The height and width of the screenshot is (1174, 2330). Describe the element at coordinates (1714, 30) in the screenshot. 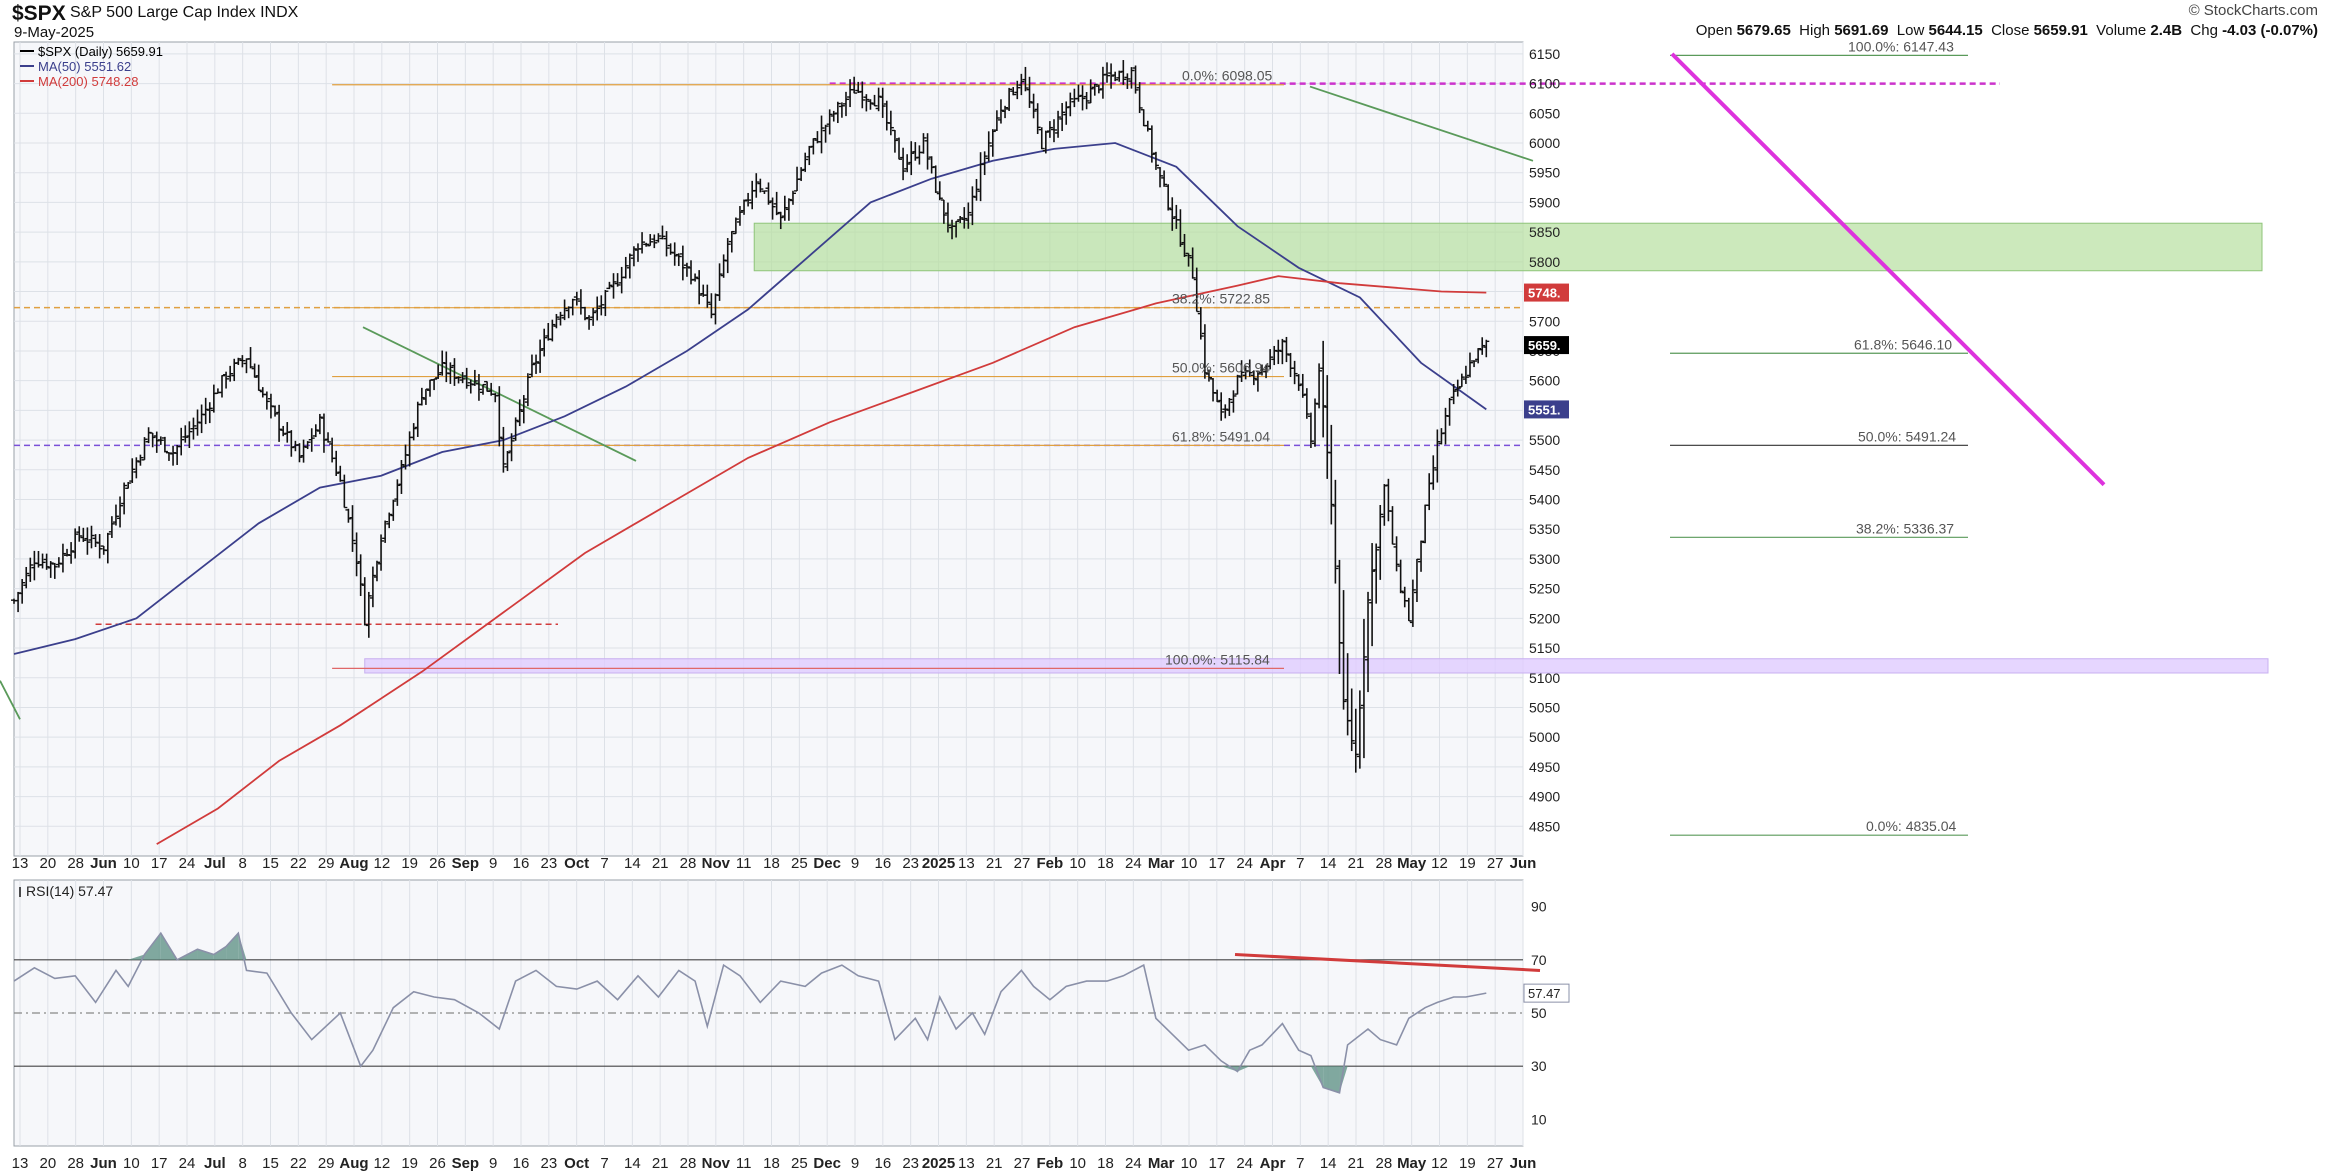

I see `open-label: Open` at that location.